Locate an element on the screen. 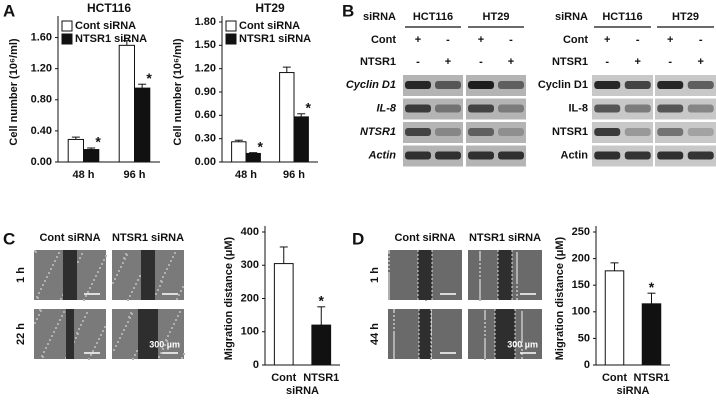 The width and height of the screenshot is (716, 401). x-tick-label: NTSR1 is located at coordinates (651, 378).